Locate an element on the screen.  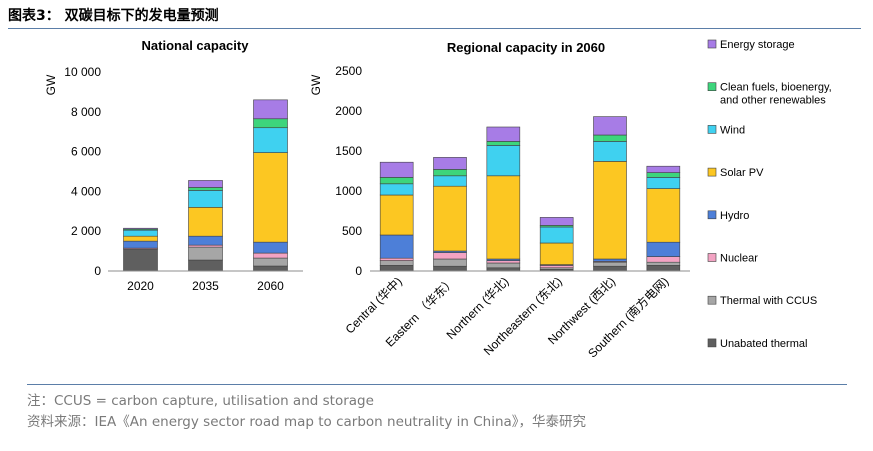
footer-divider is located at coordinates (437, 384).